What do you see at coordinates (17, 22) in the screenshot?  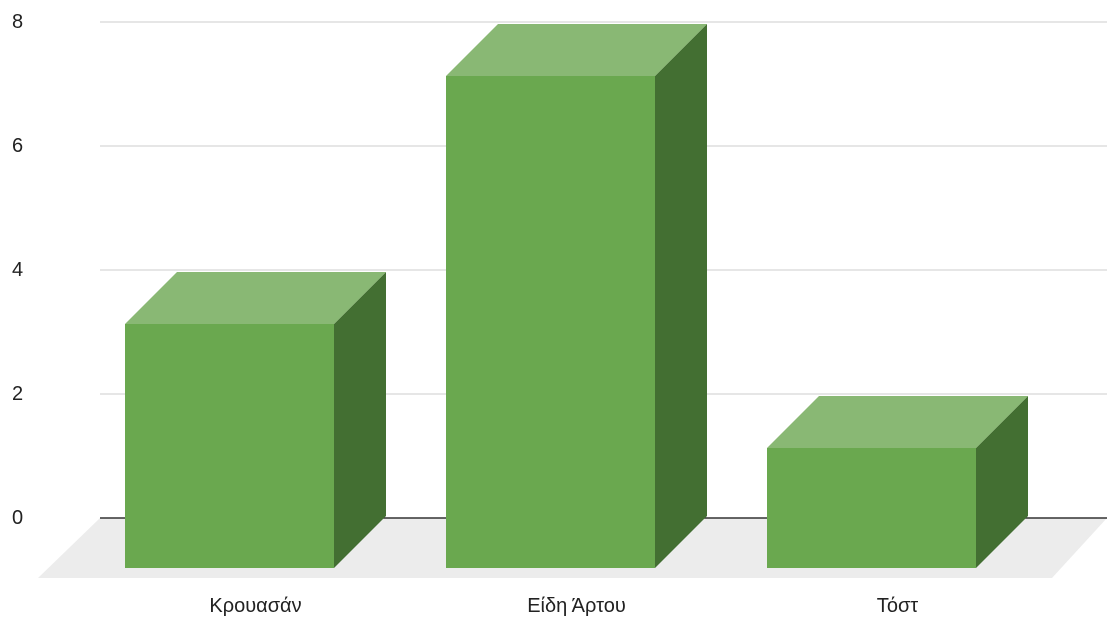 I see `y-tick-label: 8` at bounding box center [17, 22].